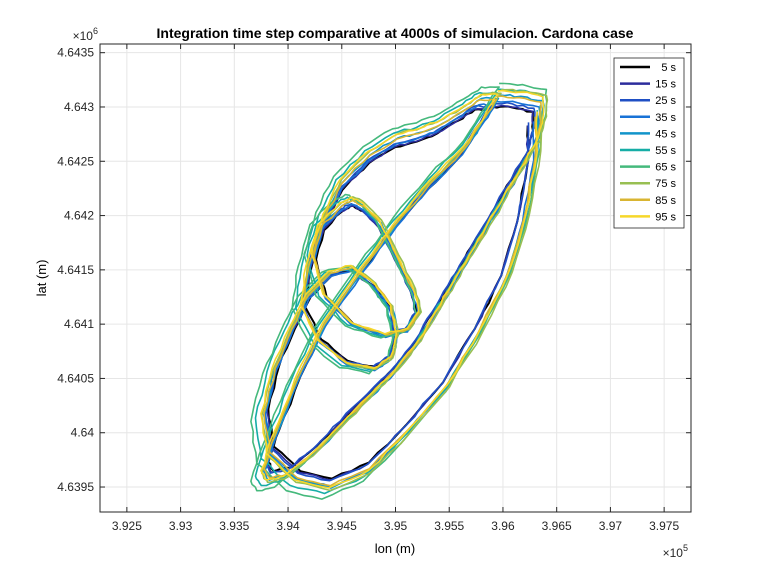 This screenshot has height=577, width=765. I want to click on x-tick-label: 3.95, so click(396, 526).